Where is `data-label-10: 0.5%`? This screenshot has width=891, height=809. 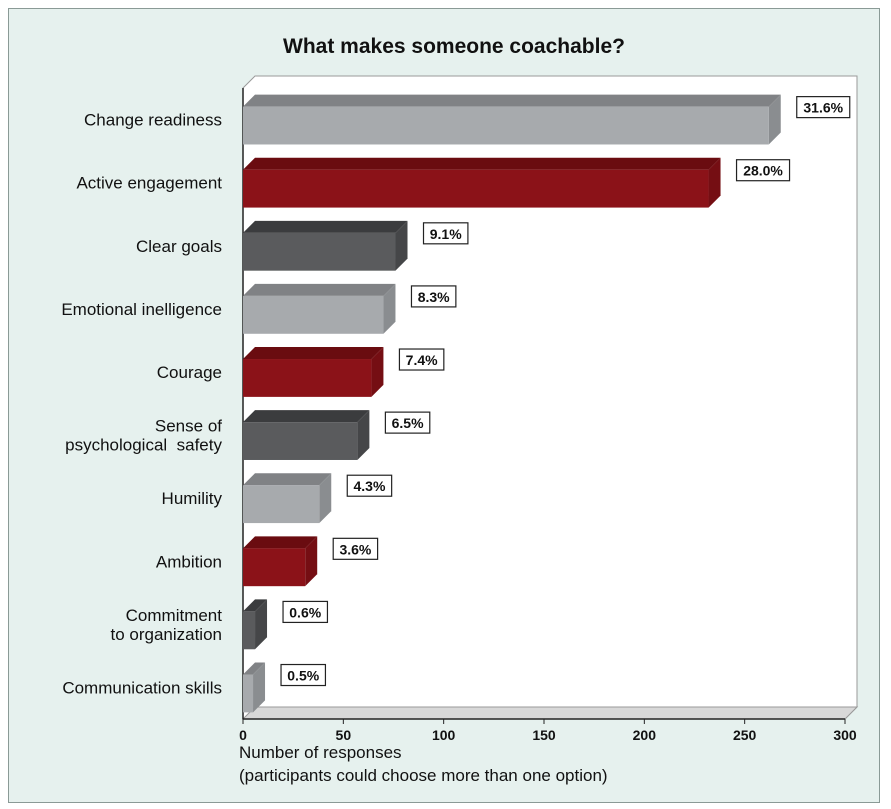 data-label-10: 0.5% is located at coordinates (303, 675).